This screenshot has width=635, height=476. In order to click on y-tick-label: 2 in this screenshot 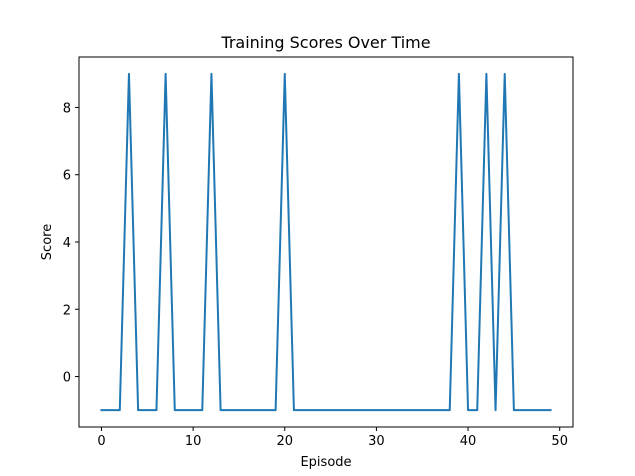, I will do `click(67, 310)`.